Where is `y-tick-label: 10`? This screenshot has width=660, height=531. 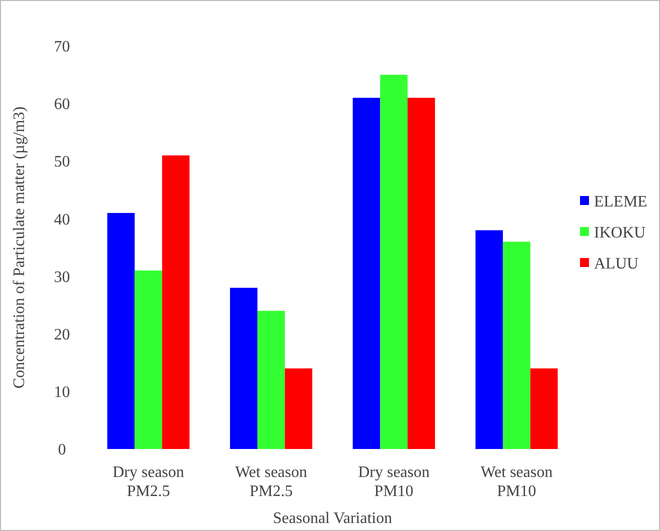
y-tick-label: 10 is located at coordinates (62, 393).